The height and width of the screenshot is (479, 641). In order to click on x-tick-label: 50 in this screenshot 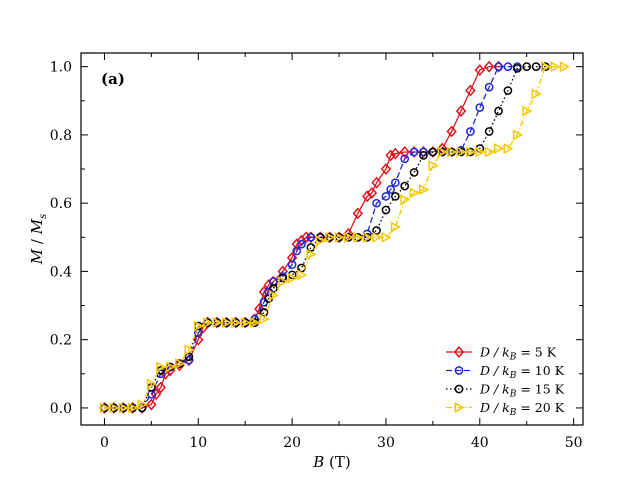, I will do `click(574, 443)`.